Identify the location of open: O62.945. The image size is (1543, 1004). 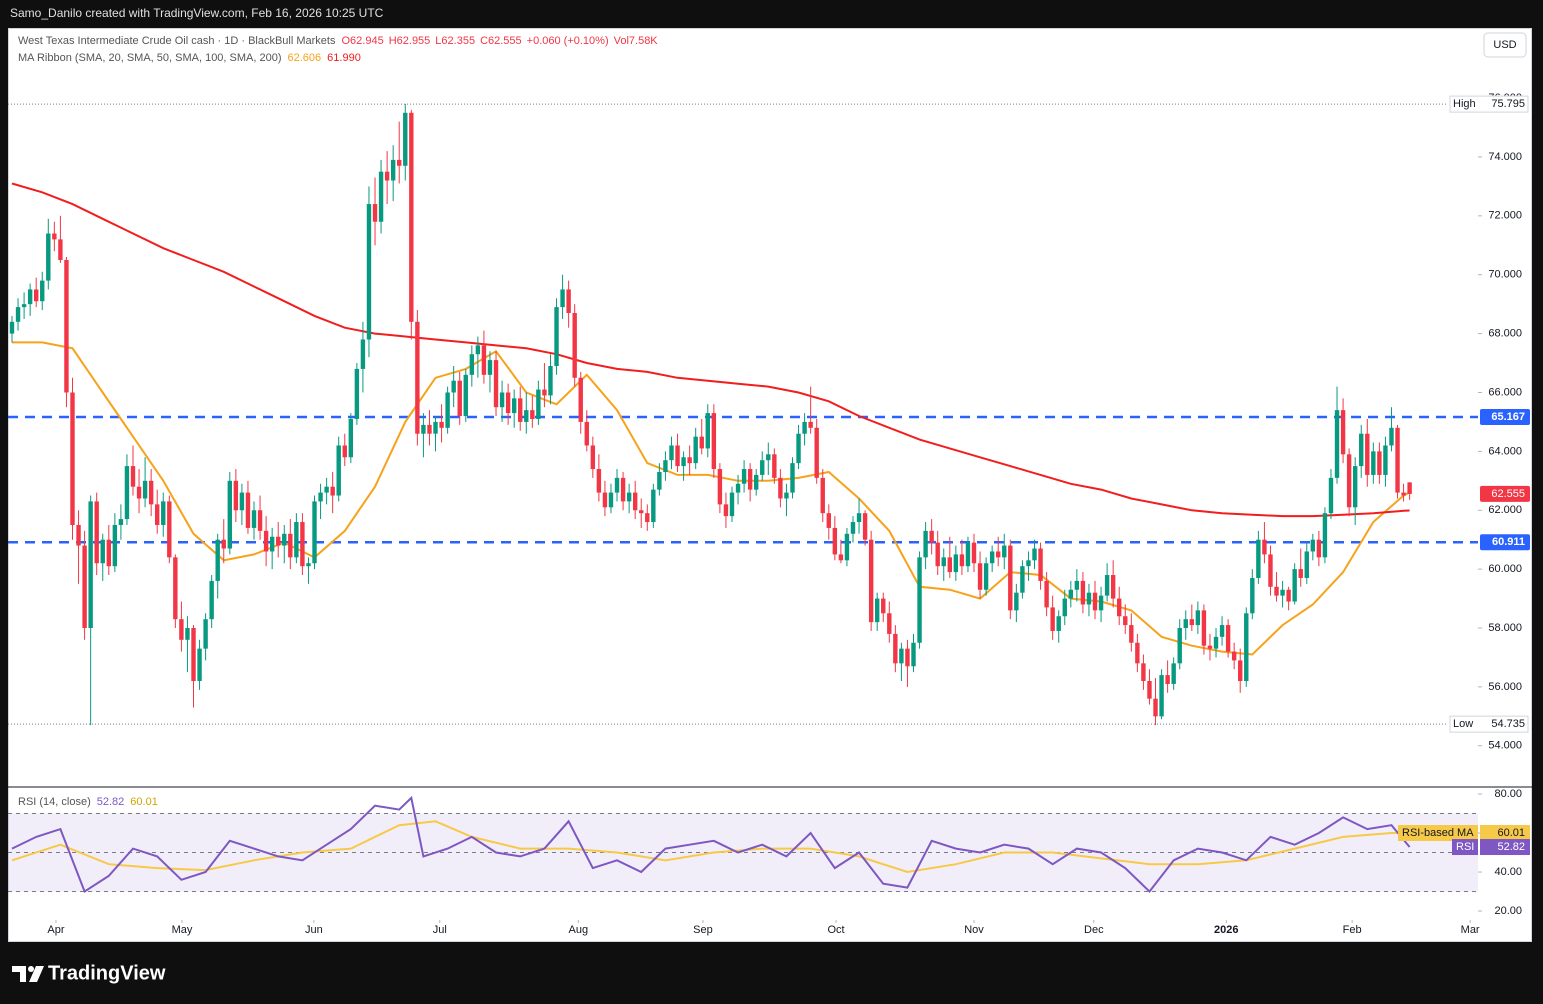
(363, 41).